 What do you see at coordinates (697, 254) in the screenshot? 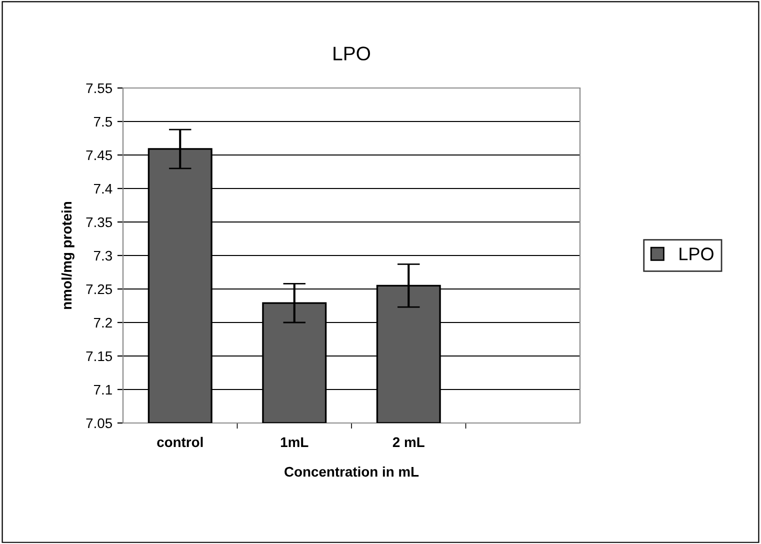
I see `legend-label: LPO` at bounding box center [697, 254].